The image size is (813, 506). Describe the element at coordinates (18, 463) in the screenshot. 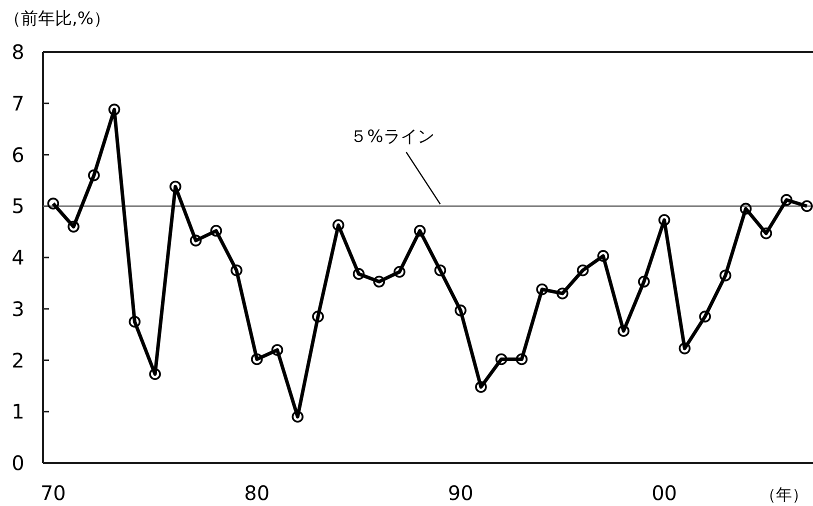

I see `y-tick-label: 0` at that location.